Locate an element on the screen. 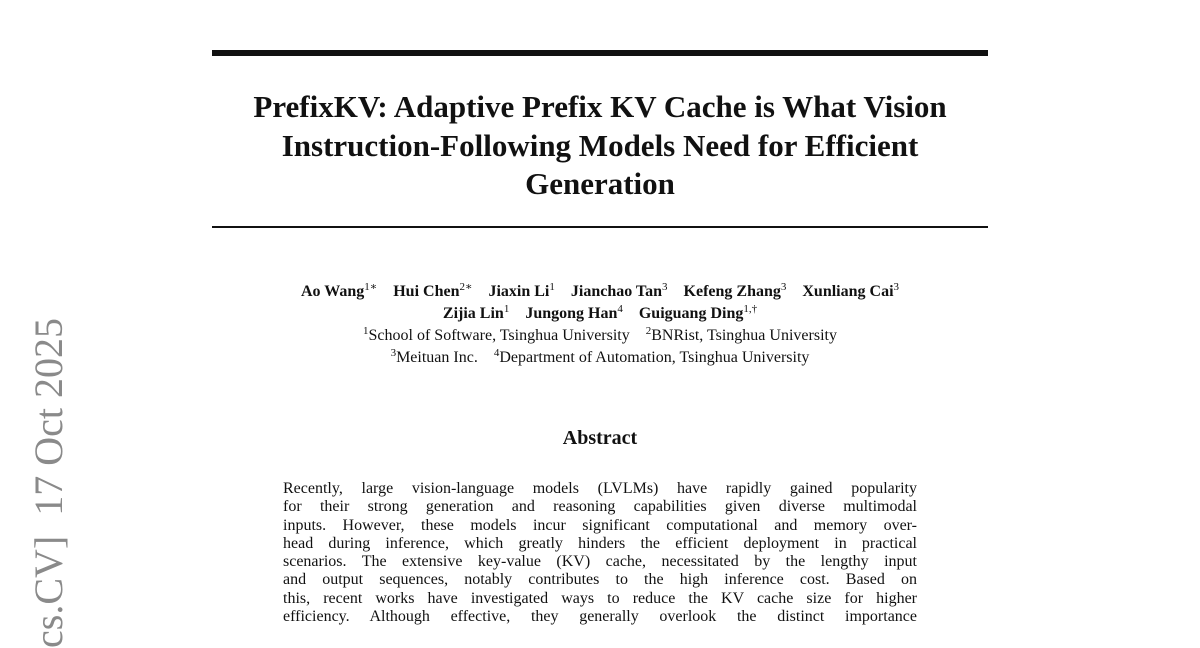 The height and width of the screenshot is (648, 1200). author-name: Jungong Han is located at coordinates (571, 313).